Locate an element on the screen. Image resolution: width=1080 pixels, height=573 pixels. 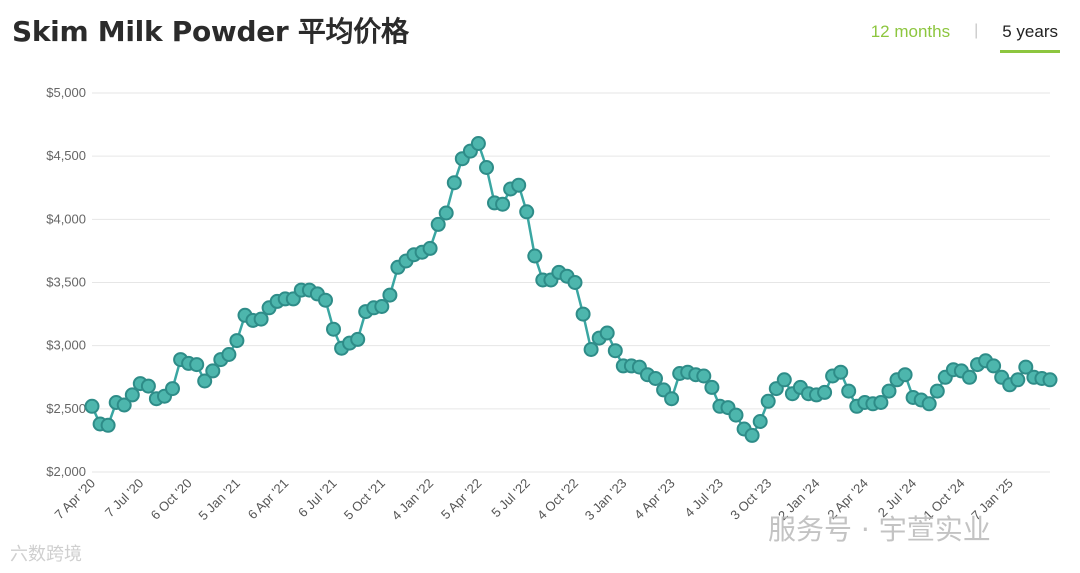
y-tick-label: $3,000 is located at coordinates (66, 345).